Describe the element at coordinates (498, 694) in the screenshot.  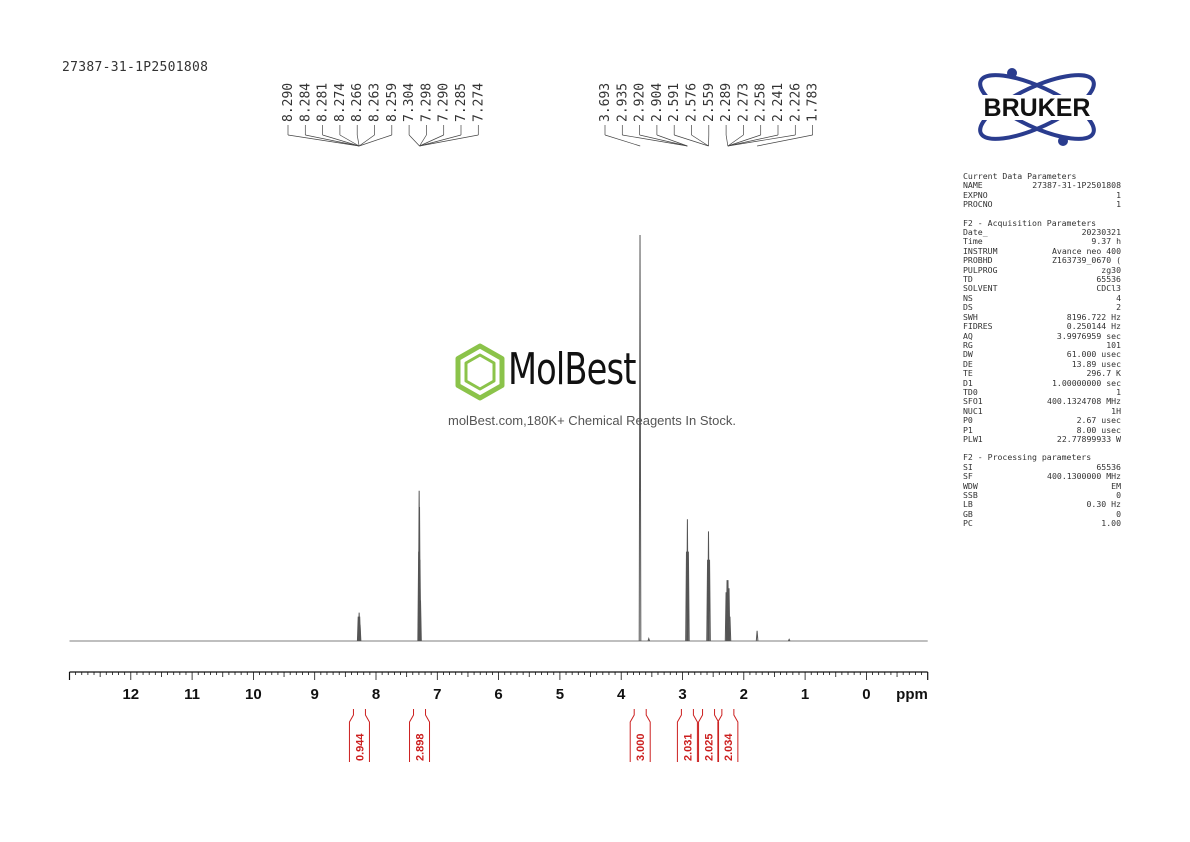
I see `tick-label: 6` at that location.